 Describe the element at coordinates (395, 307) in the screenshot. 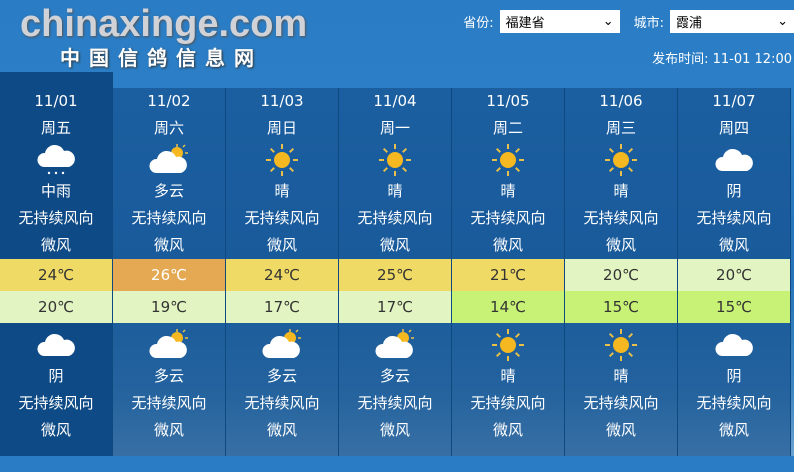

I see `low-temp: 17℃` at that location.